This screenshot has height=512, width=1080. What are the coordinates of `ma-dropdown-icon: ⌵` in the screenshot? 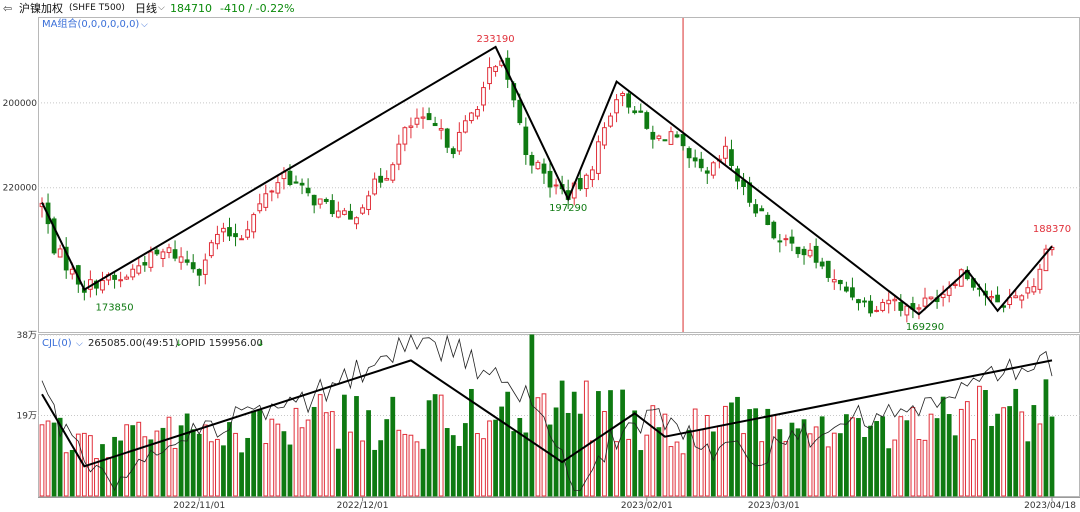 It's located at (144, 25).